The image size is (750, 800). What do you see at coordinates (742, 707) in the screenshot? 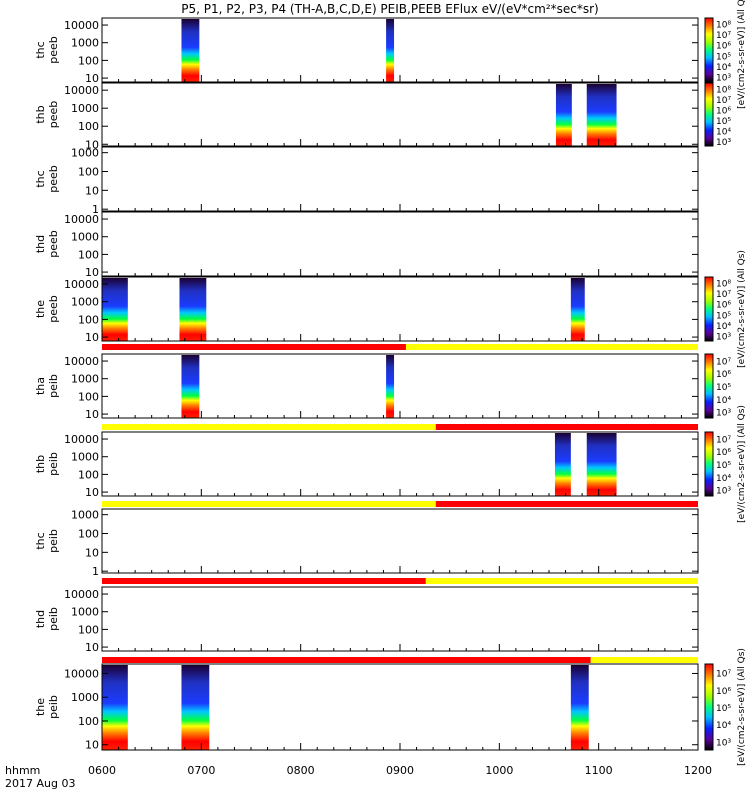
I see `colorbar-label: [eV/(cm2-s-sr-eV)] (All Qs)` at bounding box center [742, 707].